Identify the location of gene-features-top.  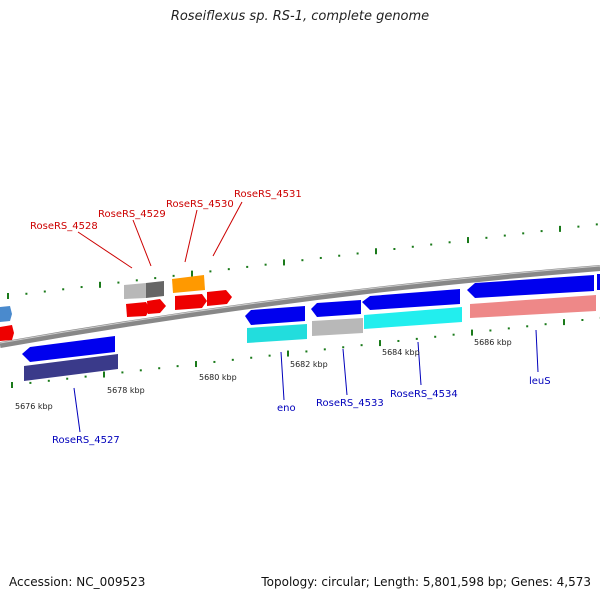
(300, 308).